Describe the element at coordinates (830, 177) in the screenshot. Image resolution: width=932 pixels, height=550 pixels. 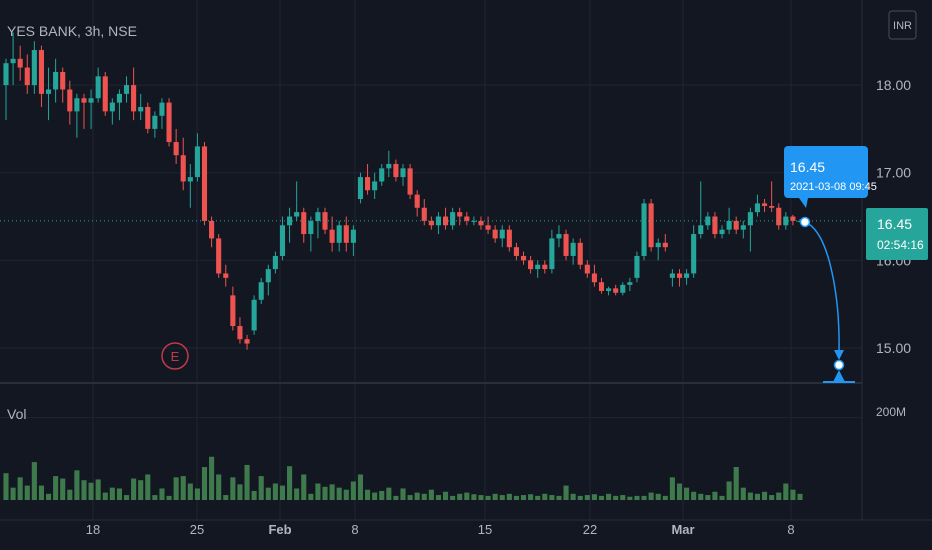
I see `forecast-tooltip: 16.45 2021-03-08 09:45` at that location.